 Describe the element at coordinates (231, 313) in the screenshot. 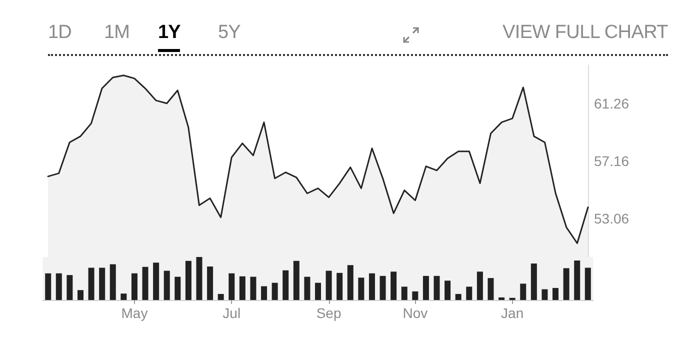

I see `x-tick-label: Jul` at that location.